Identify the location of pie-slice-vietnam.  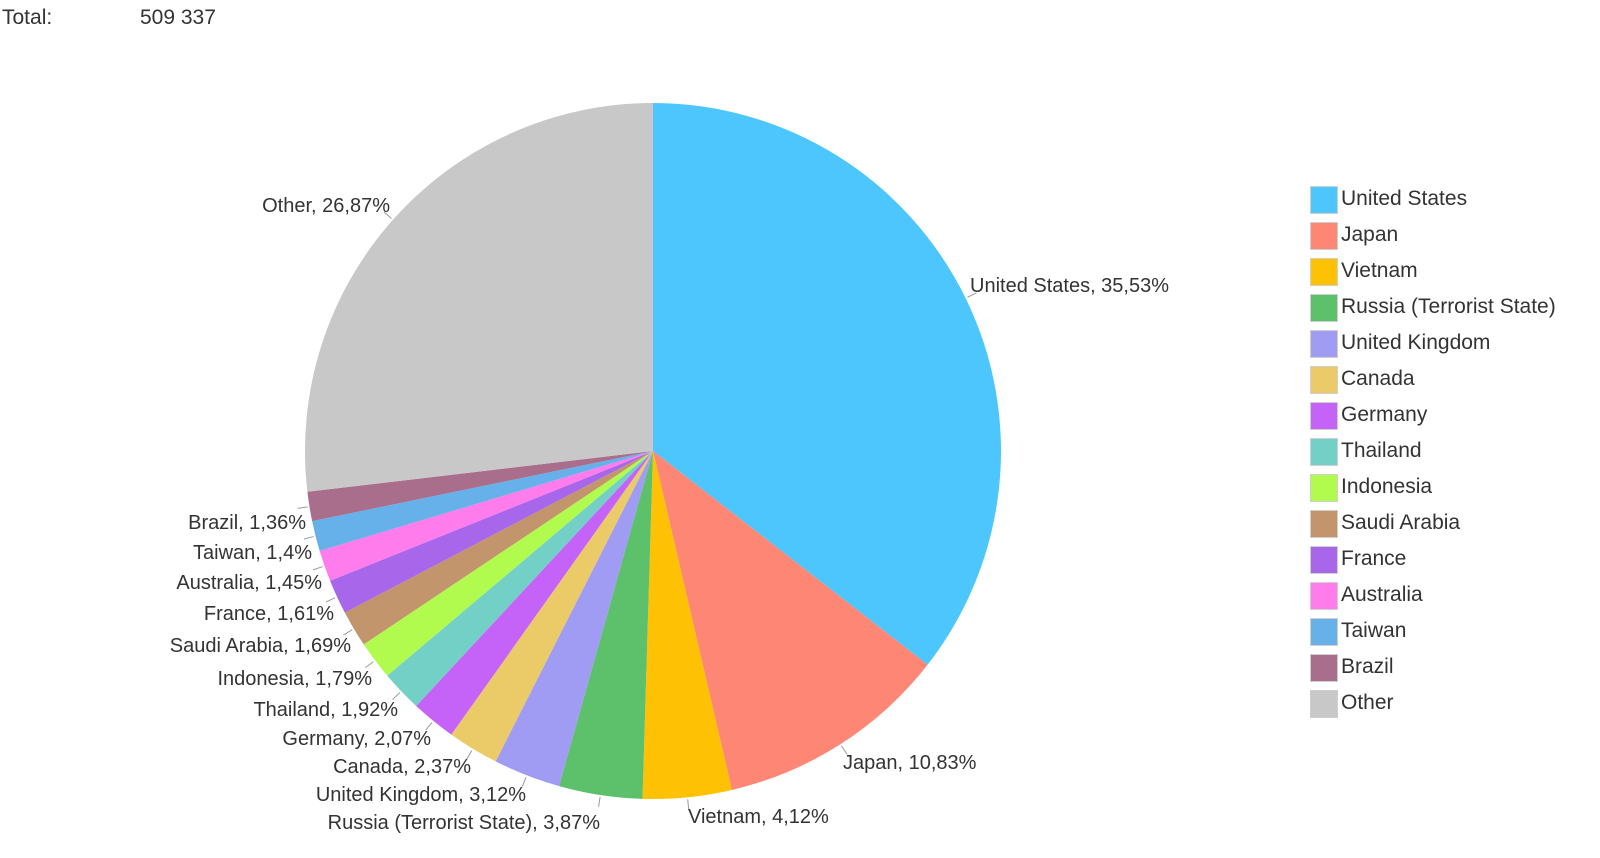
(687, 625).